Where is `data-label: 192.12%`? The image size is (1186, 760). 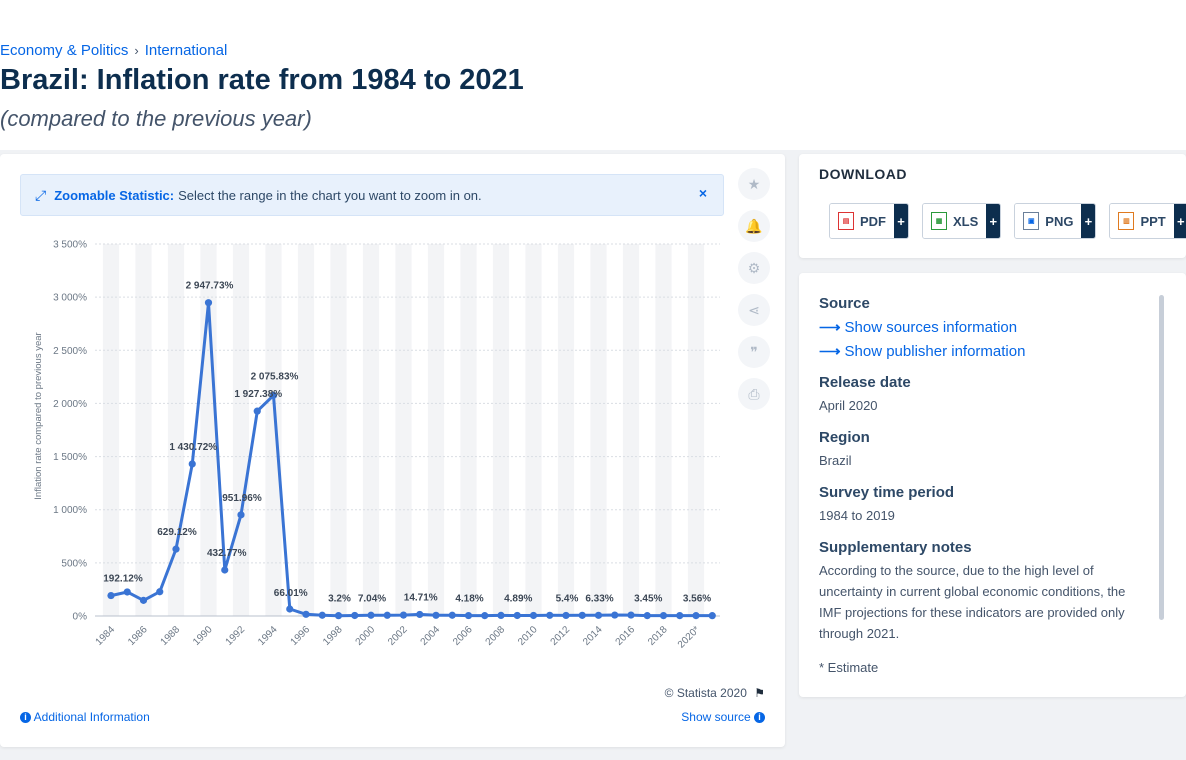 data-label: 192.12% is located at coordinates (123, 579).